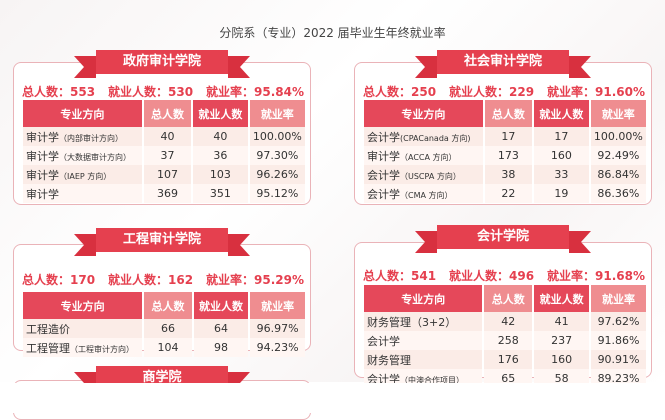  What do you see at coordinates (162, 242) in the screenshot?
I see `college-name-ribbon: 工程审计学院` at bounding box center [162, 242].